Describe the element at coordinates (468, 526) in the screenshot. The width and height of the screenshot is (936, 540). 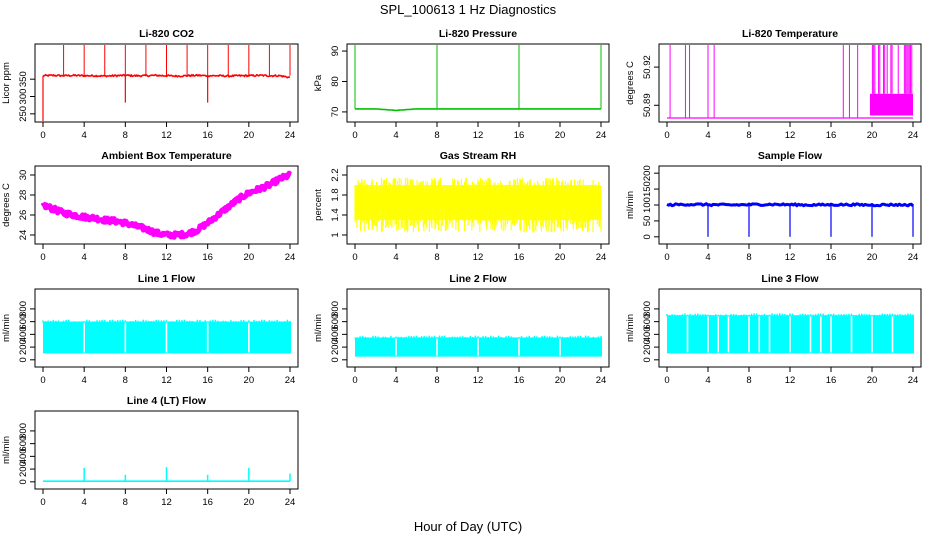
I see `figure-x-axis-label: Hour of Day (UTC)` at that location.